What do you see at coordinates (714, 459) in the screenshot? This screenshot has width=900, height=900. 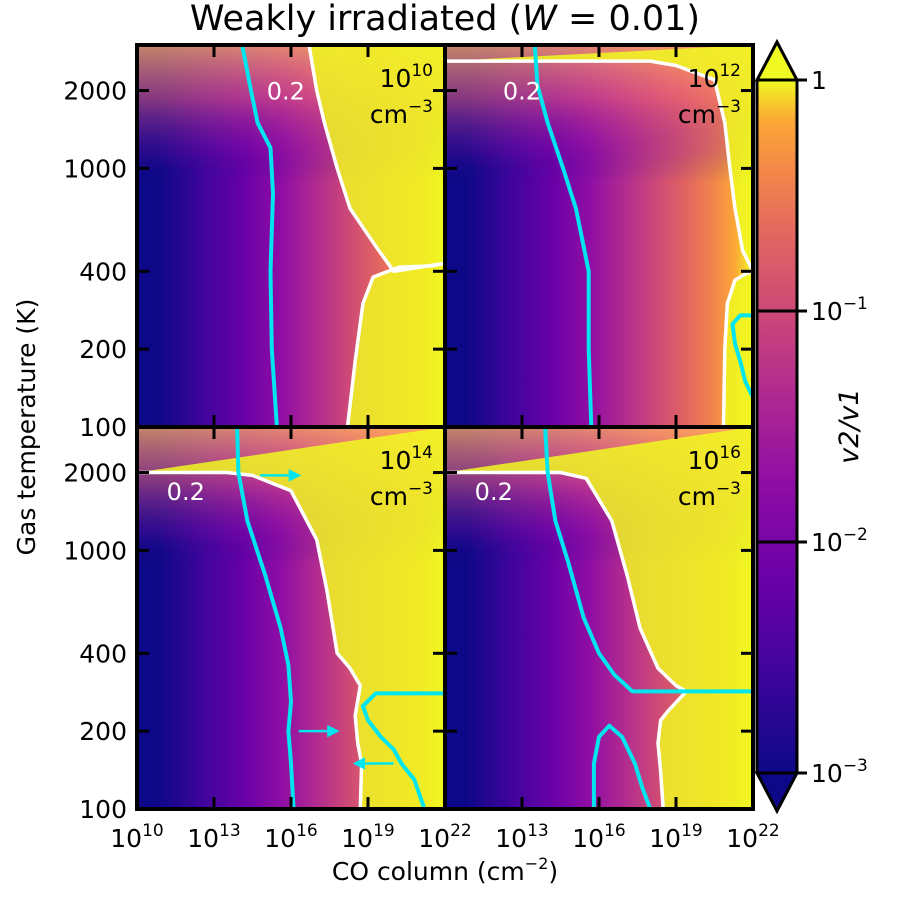 I see `density-label: 1016` at bounding box center [714, 459].